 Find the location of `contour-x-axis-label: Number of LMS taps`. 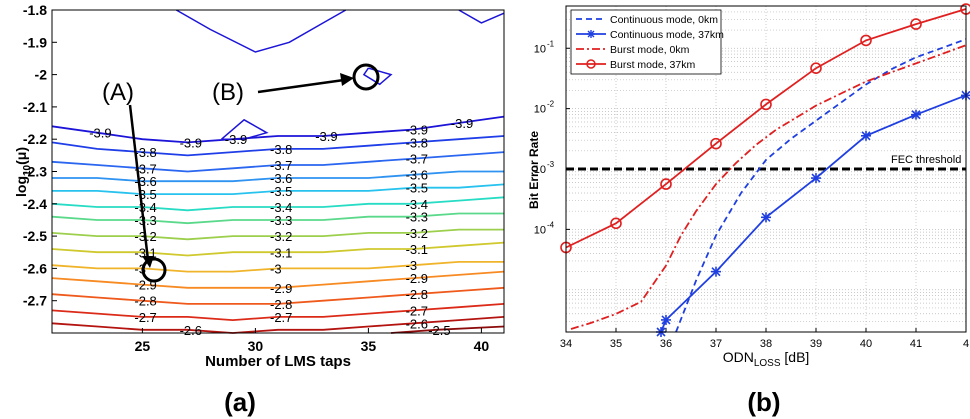

contour-x-axis-label: Number of LMS taps is located at coordinates (278, 361).